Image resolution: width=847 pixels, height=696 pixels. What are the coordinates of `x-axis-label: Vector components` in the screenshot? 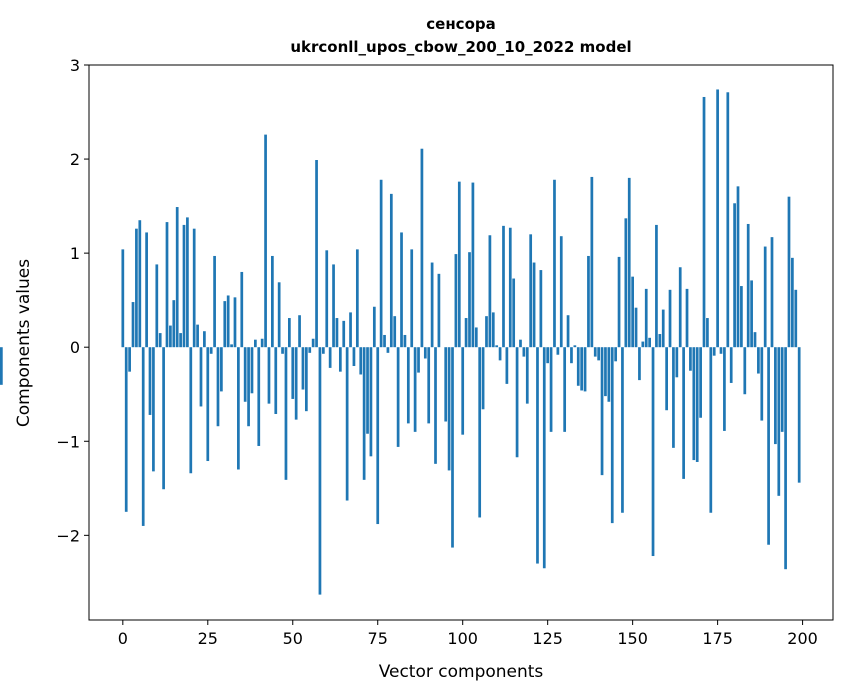 It's located at (461, 672).